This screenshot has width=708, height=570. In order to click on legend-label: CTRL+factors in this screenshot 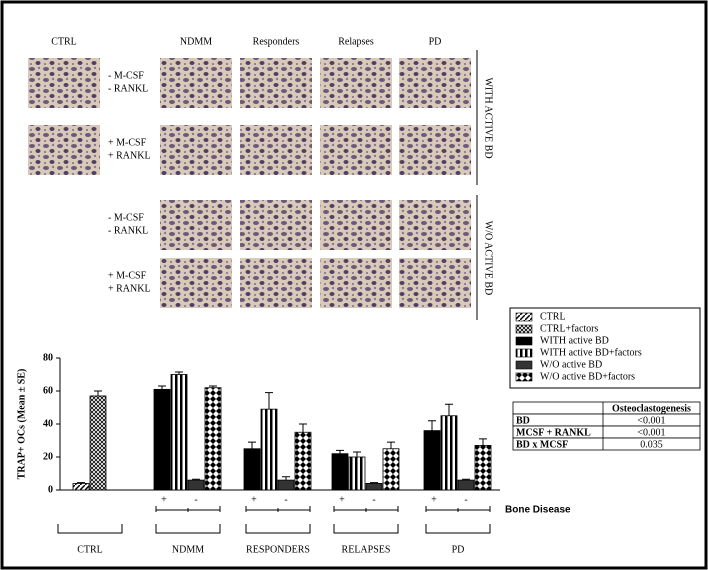, I will do `click(569, 328)`.